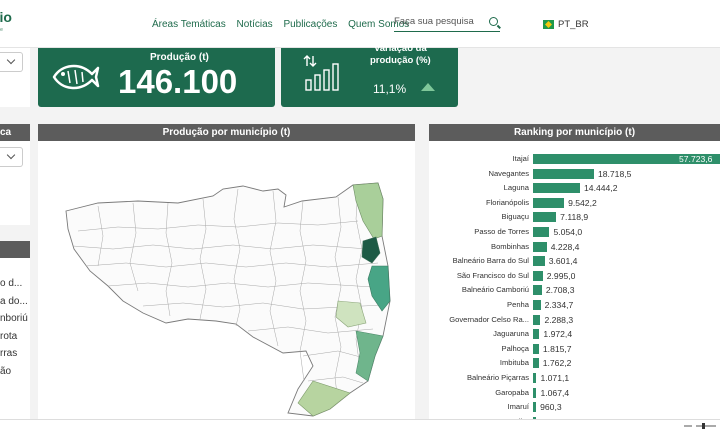 The image size is (720, 431). What do you see at coordinates (371, 250) in the screenshot?
I see `coastal-region-itajai` at bounding box center [371, 250].